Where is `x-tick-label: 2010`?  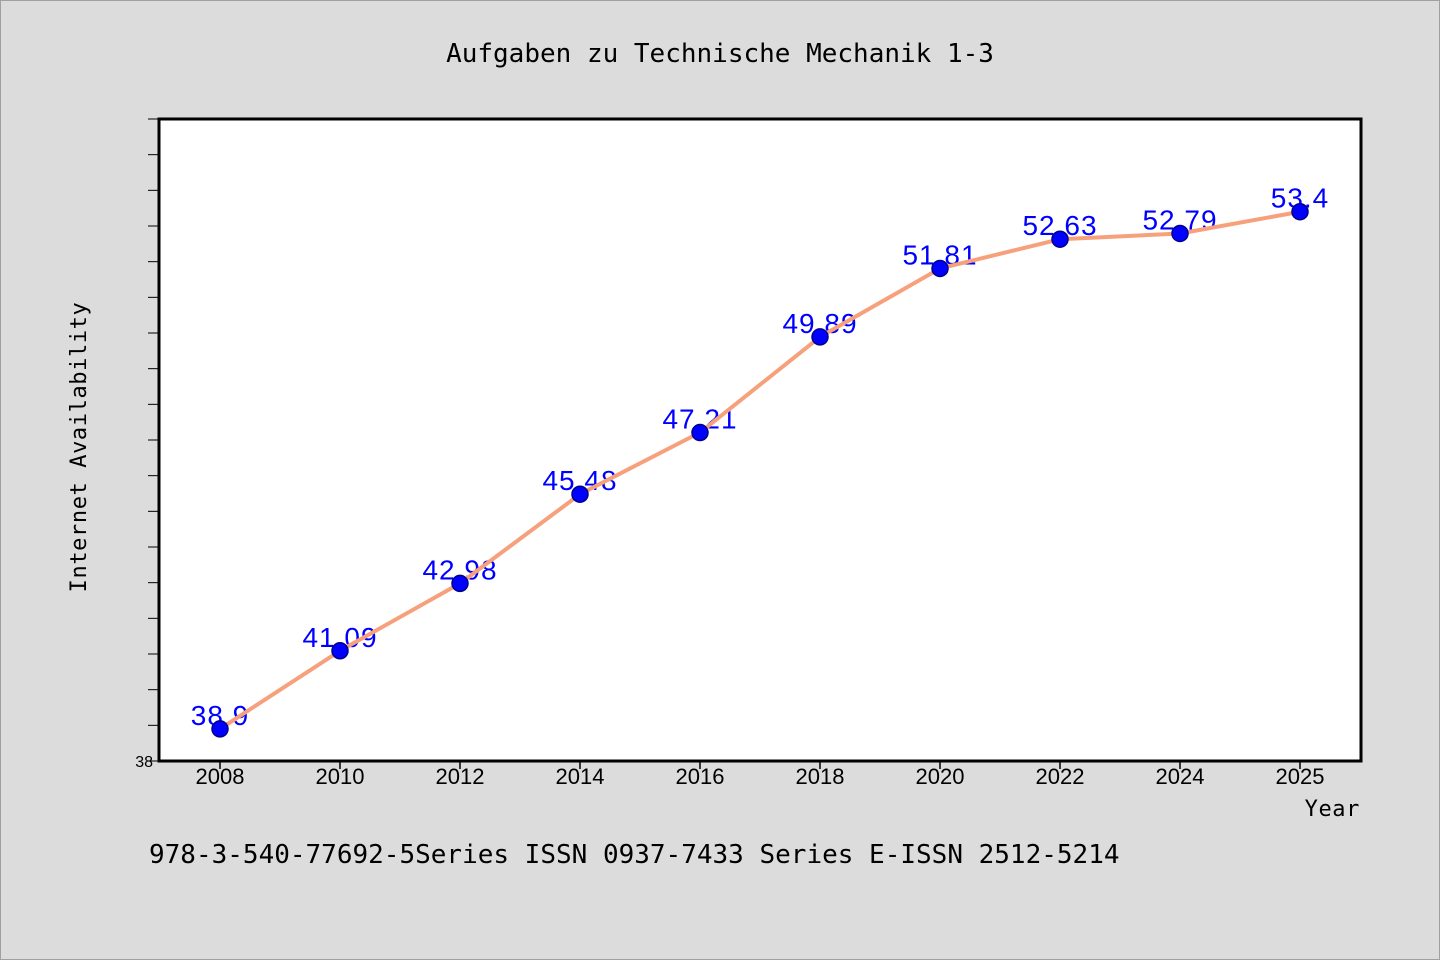 x-tick-label: 2010 is located at coordinates (340, 776).